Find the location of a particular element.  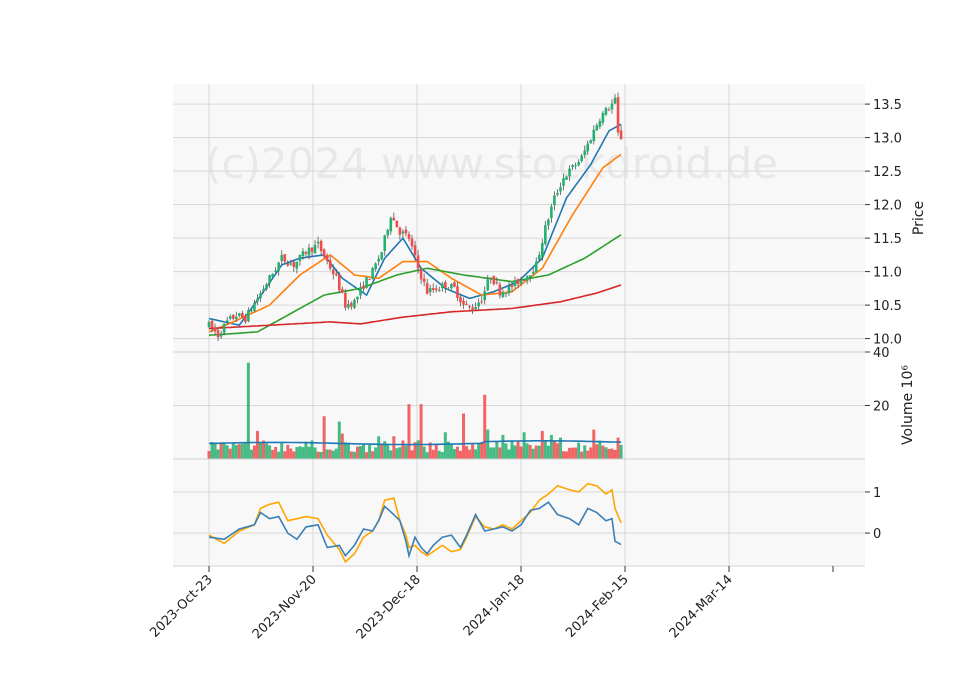

sma-slow-line is located at coordinates (415, 285).